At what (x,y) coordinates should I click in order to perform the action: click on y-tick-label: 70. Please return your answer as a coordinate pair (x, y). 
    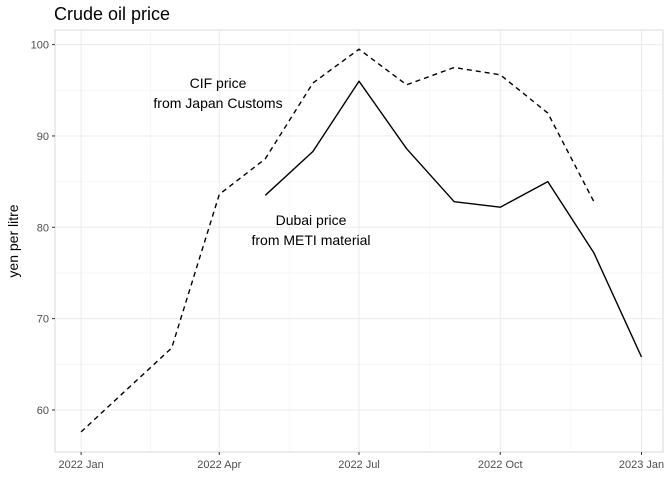
    Looking at the image, I should click on (43, 320).